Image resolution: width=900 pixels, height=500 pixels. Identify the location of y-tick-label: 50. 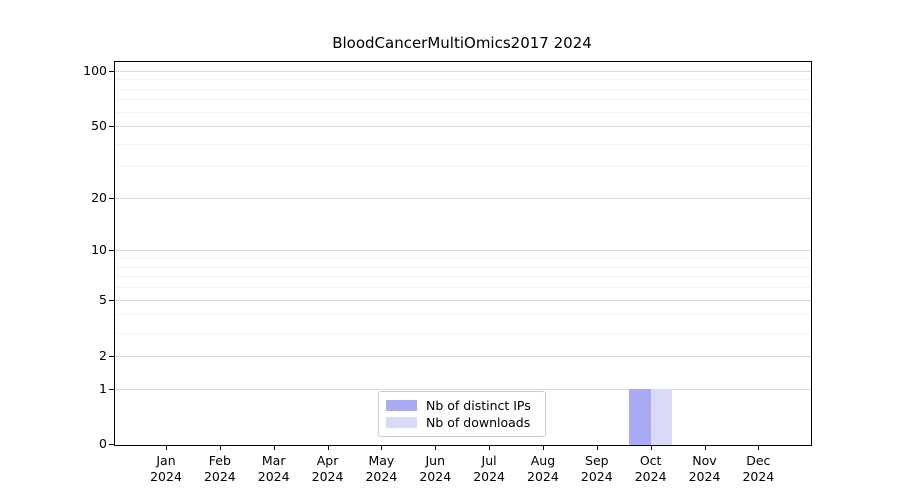
(99, 126).